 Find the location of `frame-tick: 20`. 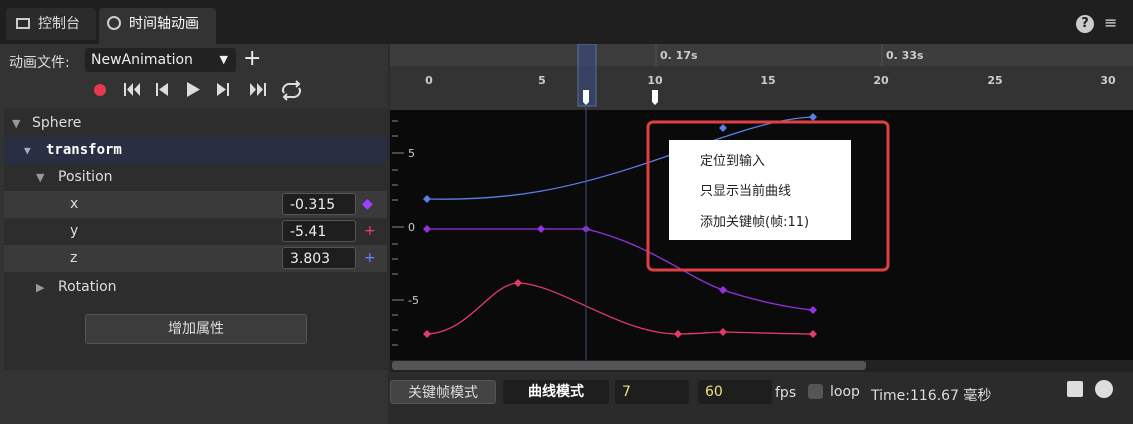

frame-tick: 20 is located at coordinates (881, 80).